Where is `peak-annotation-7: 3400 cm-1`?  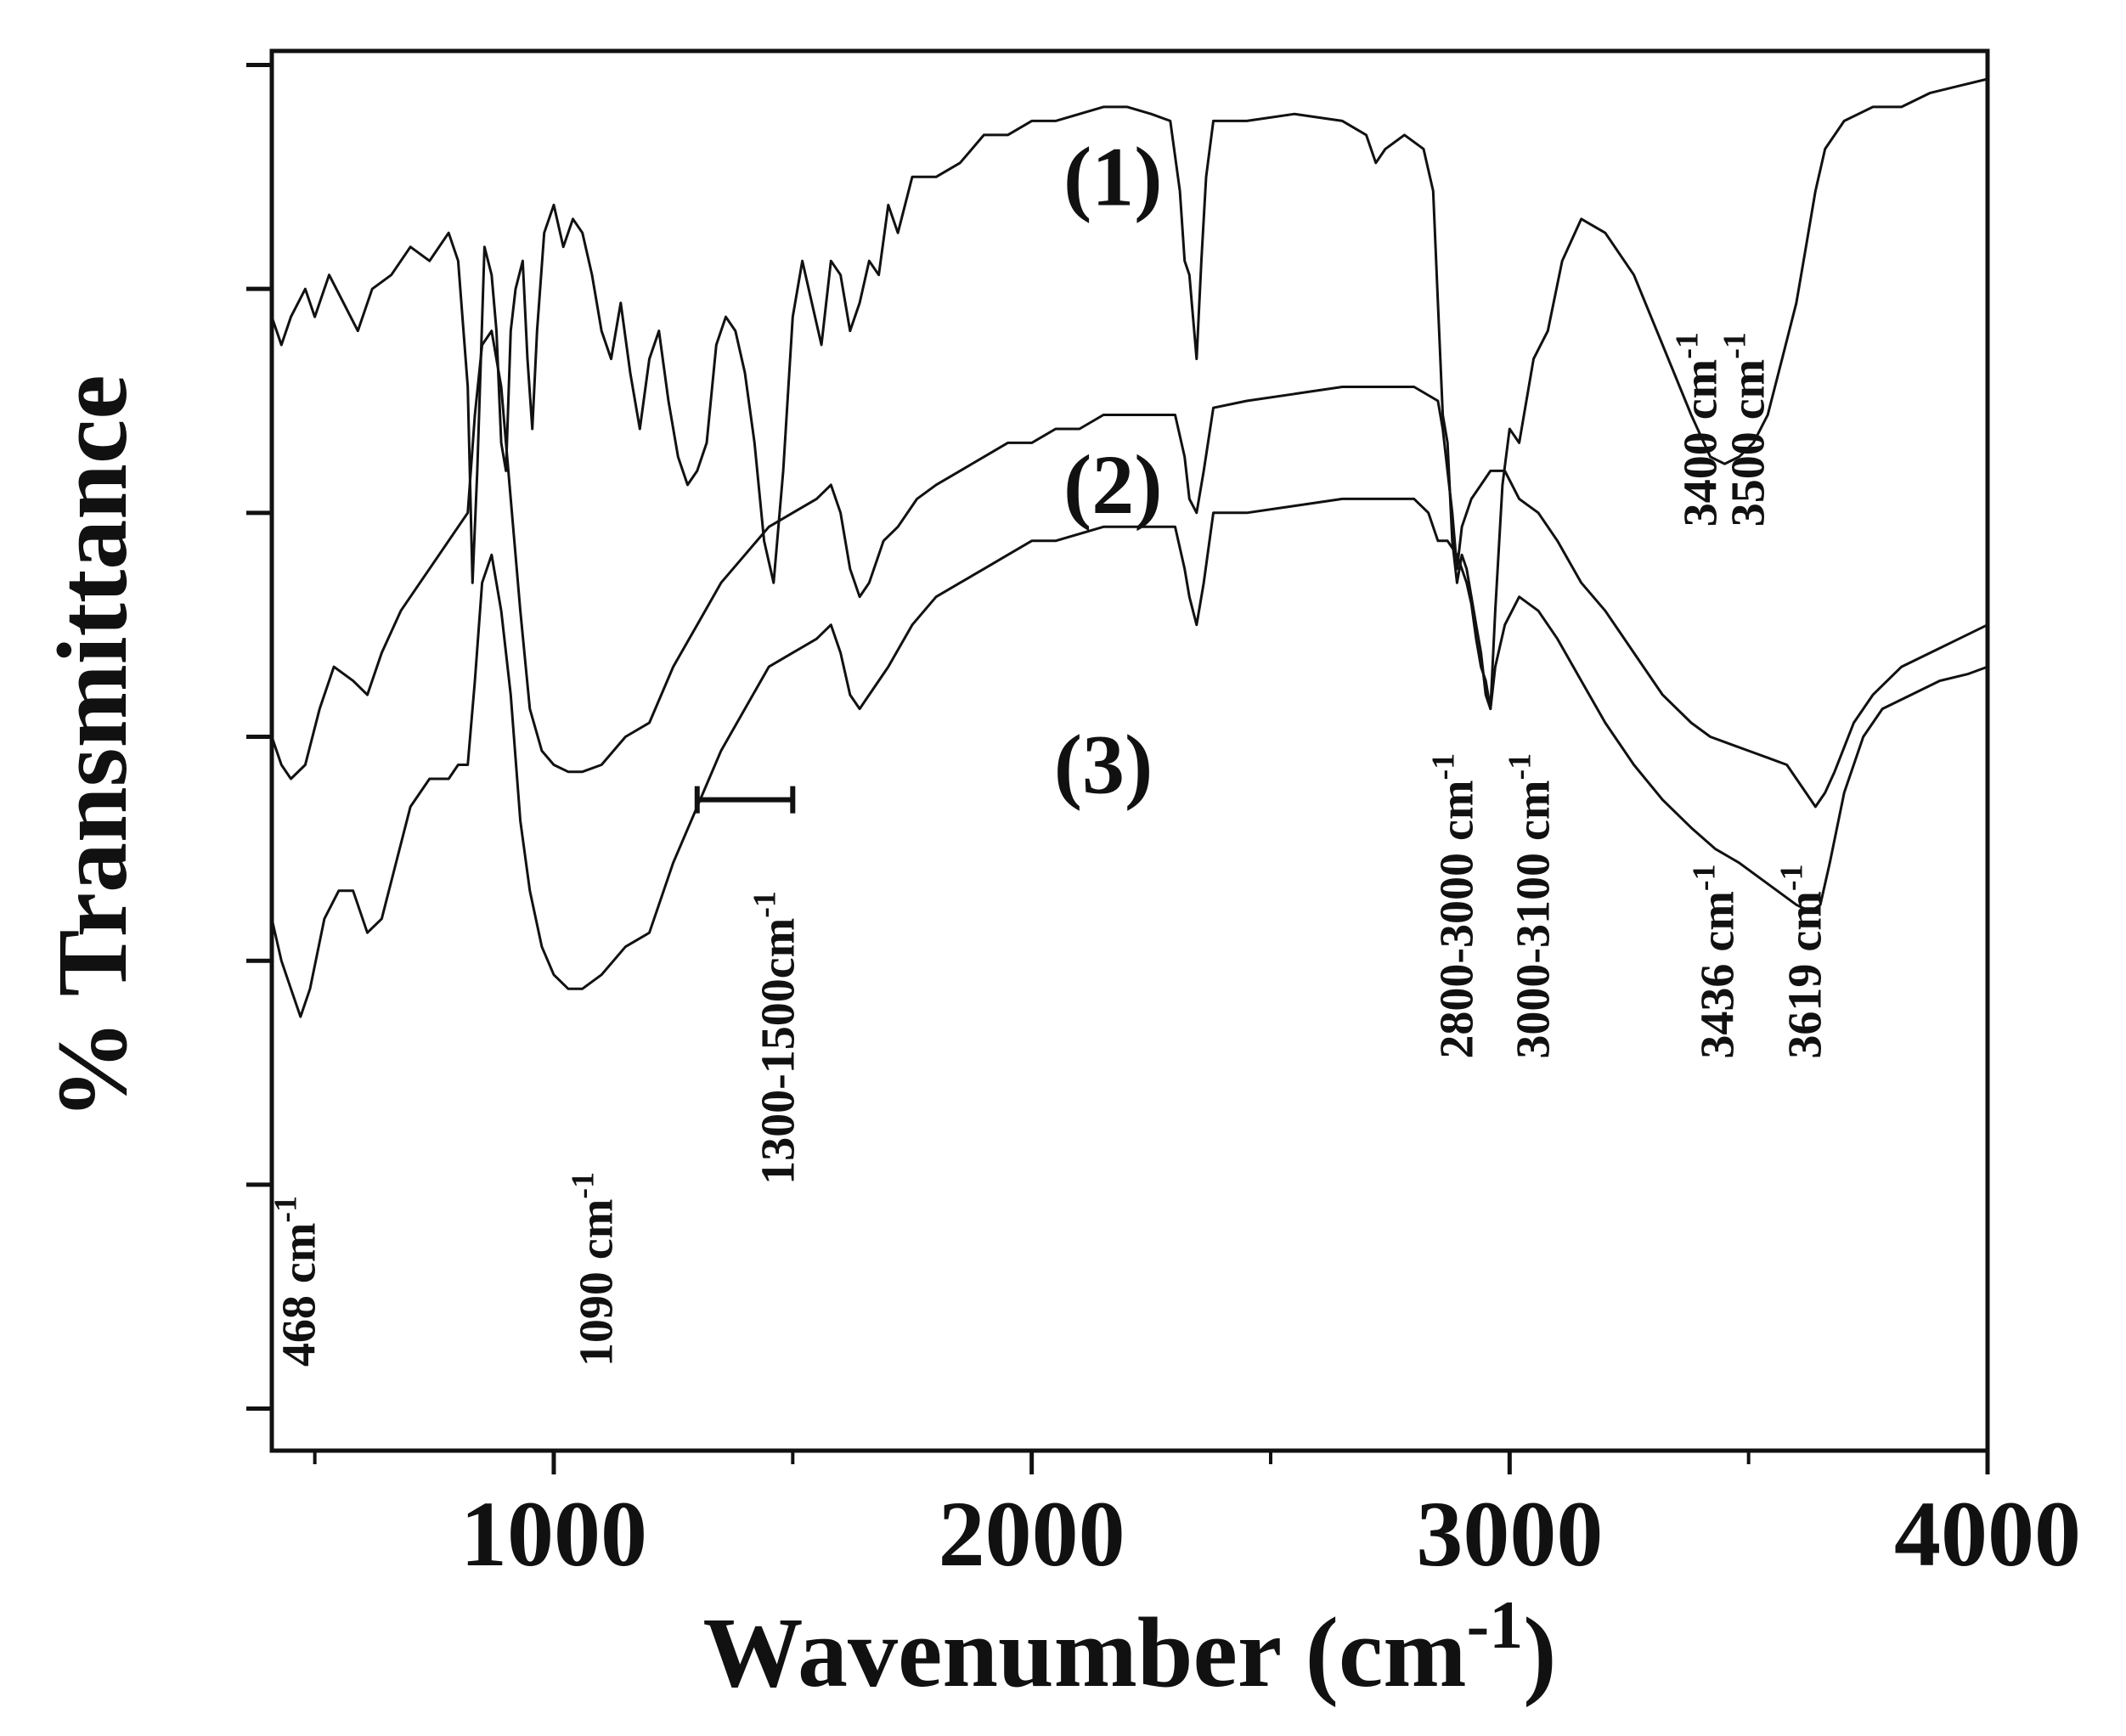 peak-annotation-7: 3400 cm-1 is located at coordinates (1698, 429).